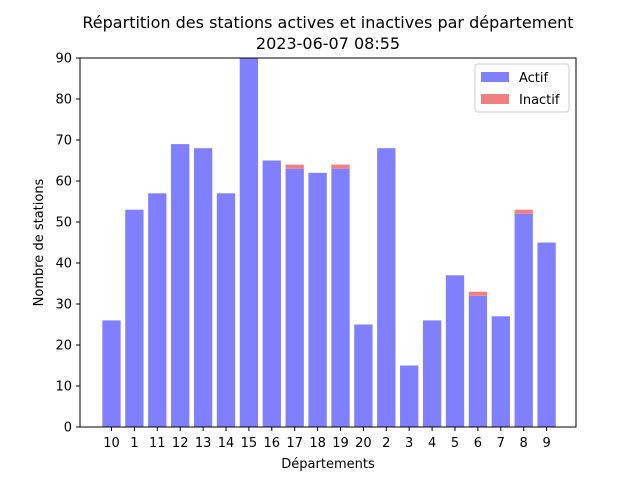 This screenshot has width=640, height=480. What do you see at coordinates (63, 59) in the screenshot?
I see `y-tick-label-90: 90` at bounding box center [63, 59].